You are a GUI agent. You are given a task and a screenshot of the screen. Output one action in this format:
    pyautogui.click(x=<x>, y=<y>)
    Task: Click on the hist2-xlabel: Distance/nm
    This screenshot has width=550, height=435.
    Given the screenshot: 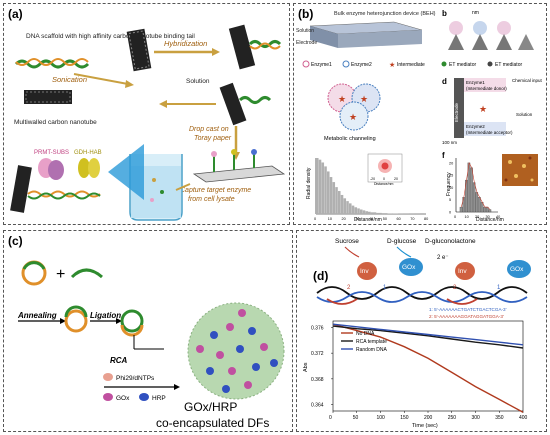 What is the action you would take?
    pyautogui.click(x=490, y=220)
    